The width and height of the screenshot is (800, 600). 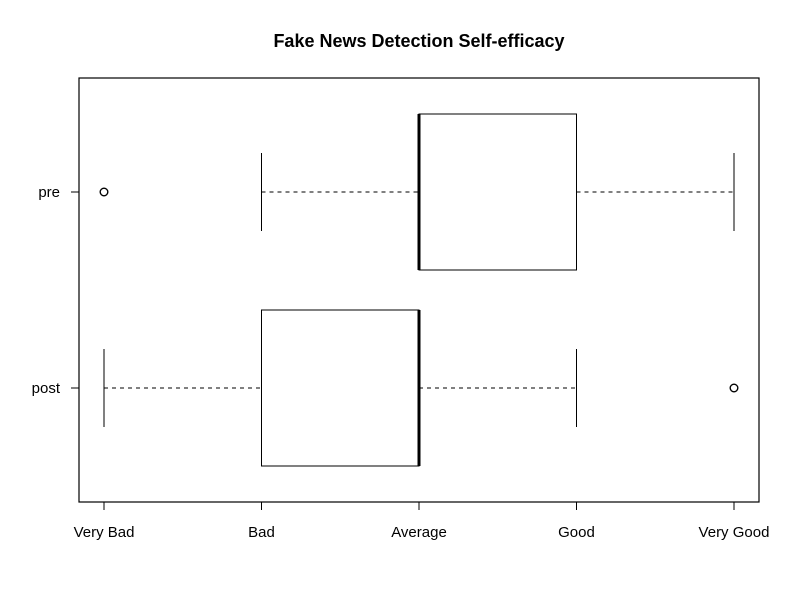 What do you see at coordinates (734, 532) in the screenshot?
I see `x-tick-label: Very Good` at bounding box center [734, 532].